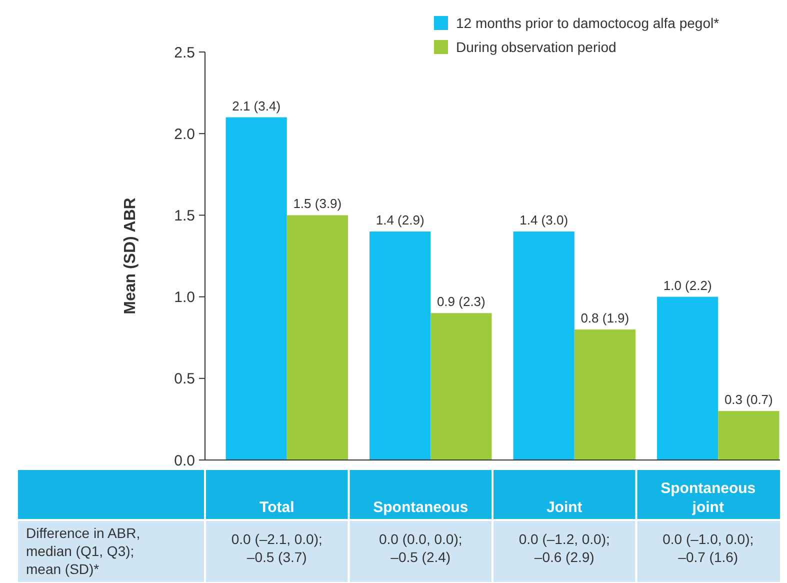  Describe the element at coordinates (461, 302) in the screenshot. I see `data-label: 0.9 (2.3)` at that location.